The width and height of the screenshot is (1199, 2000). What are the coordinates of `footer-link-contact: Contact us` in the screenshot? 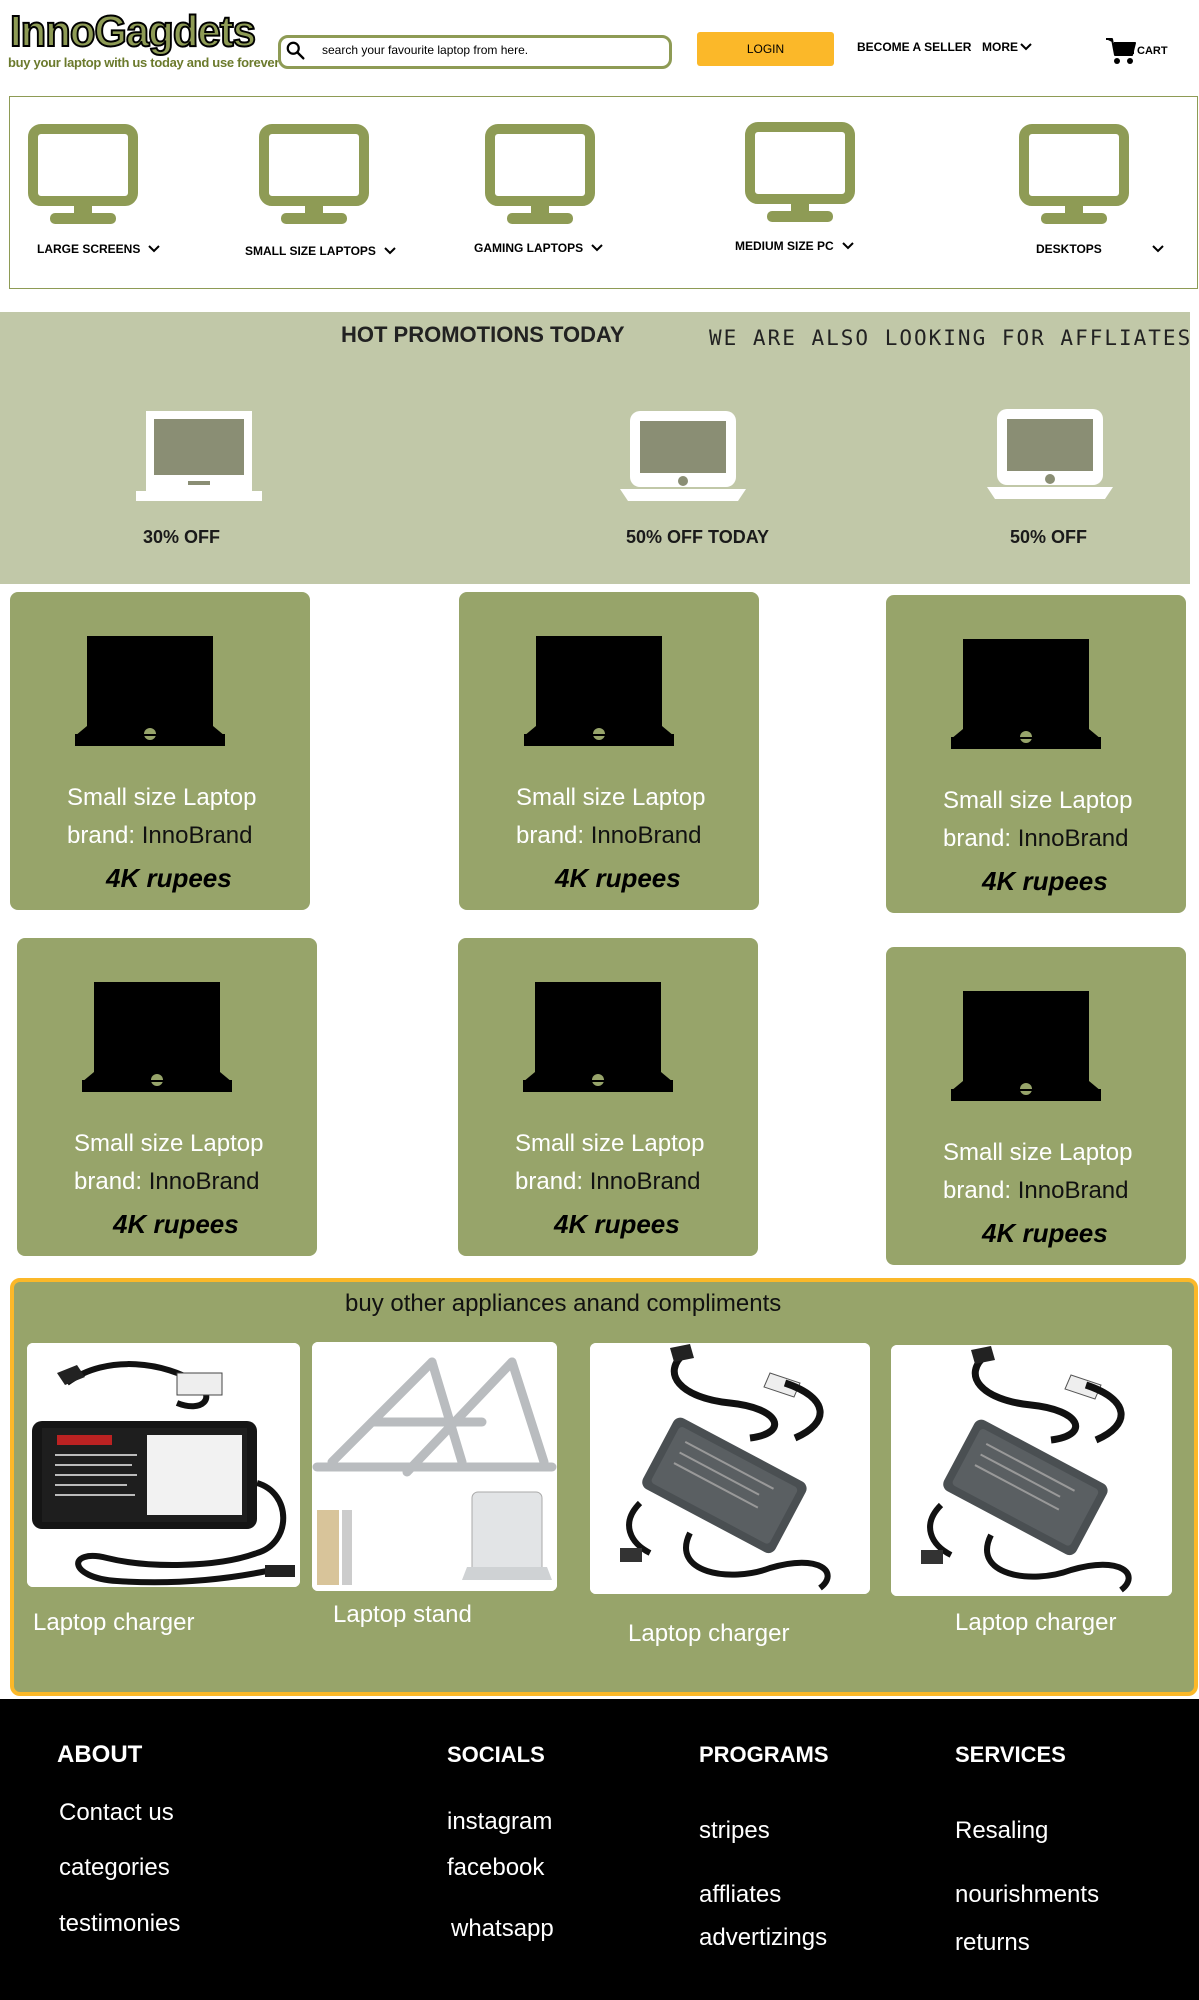 It's located at (116, 1812).